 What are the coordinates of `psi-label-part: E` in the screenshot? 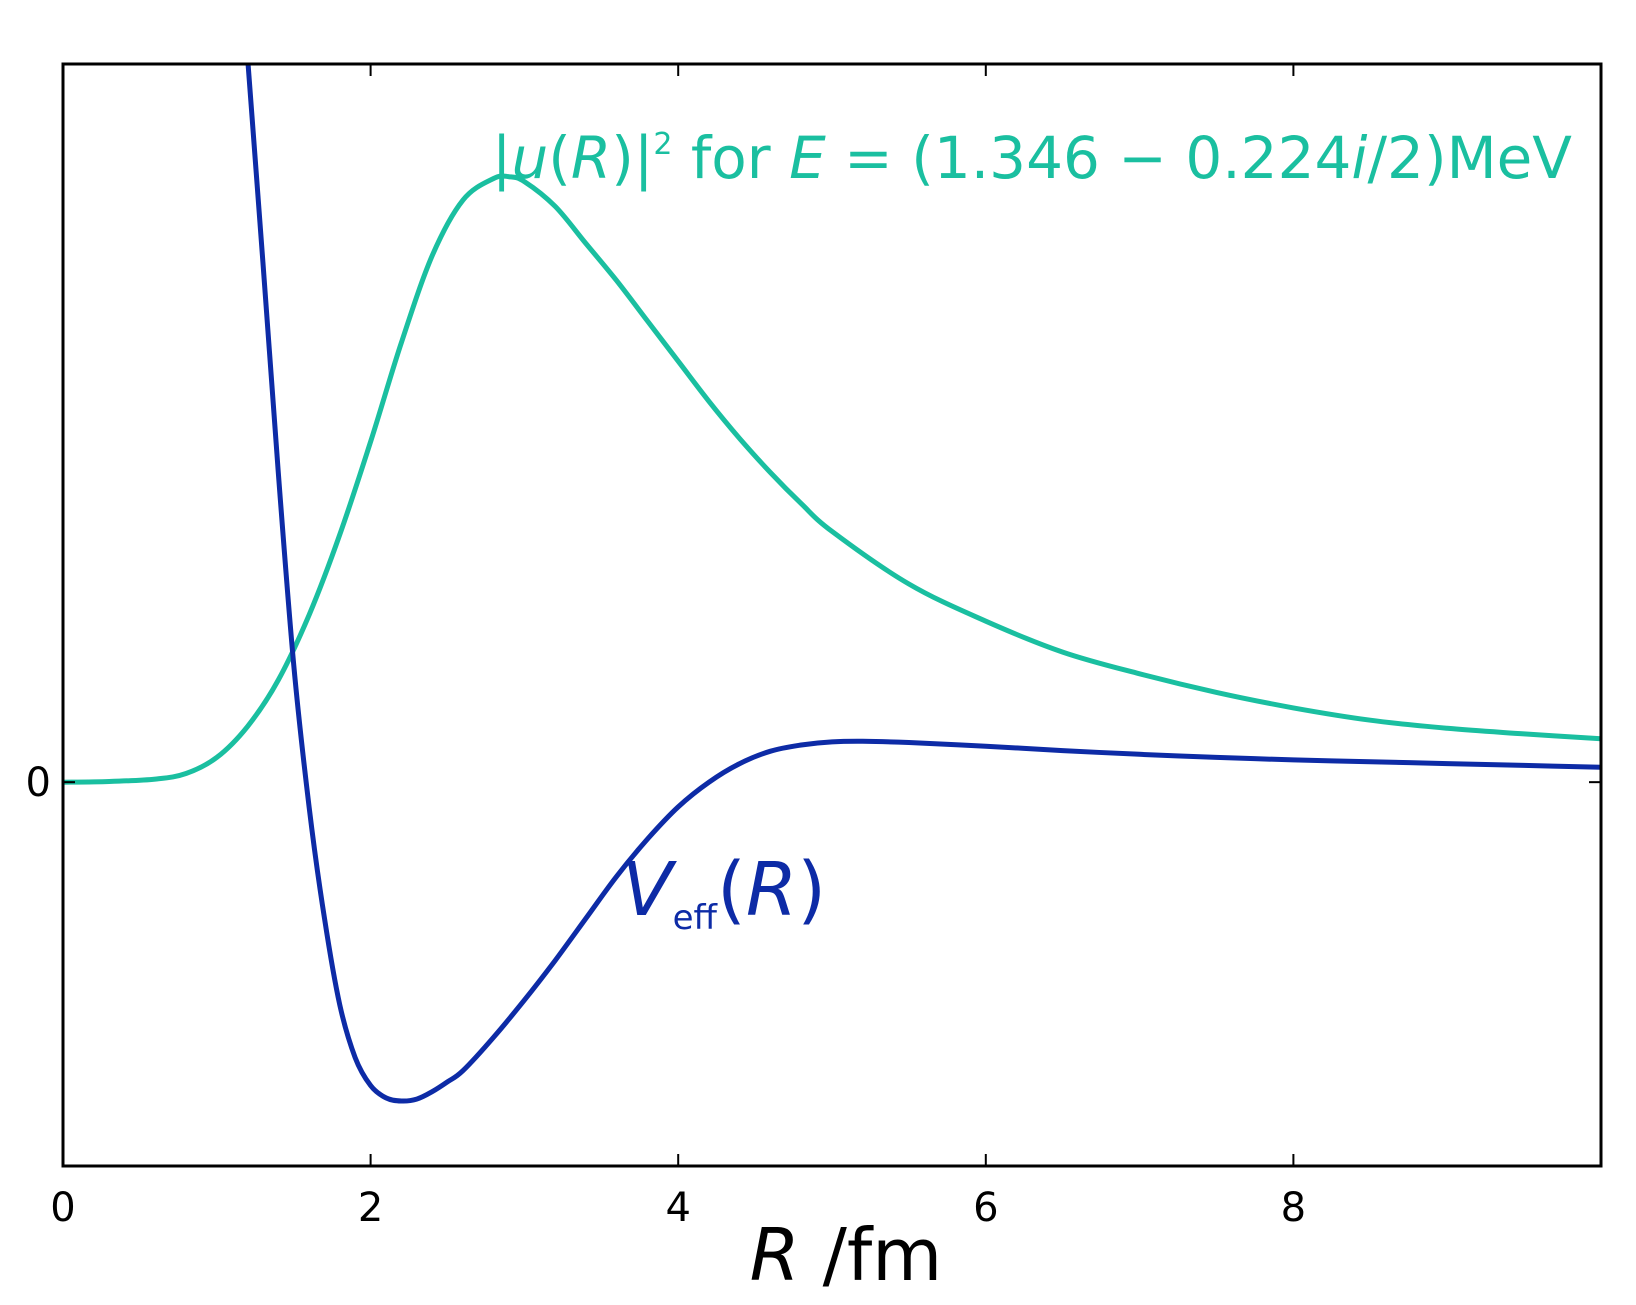 It's located at (807, 158).